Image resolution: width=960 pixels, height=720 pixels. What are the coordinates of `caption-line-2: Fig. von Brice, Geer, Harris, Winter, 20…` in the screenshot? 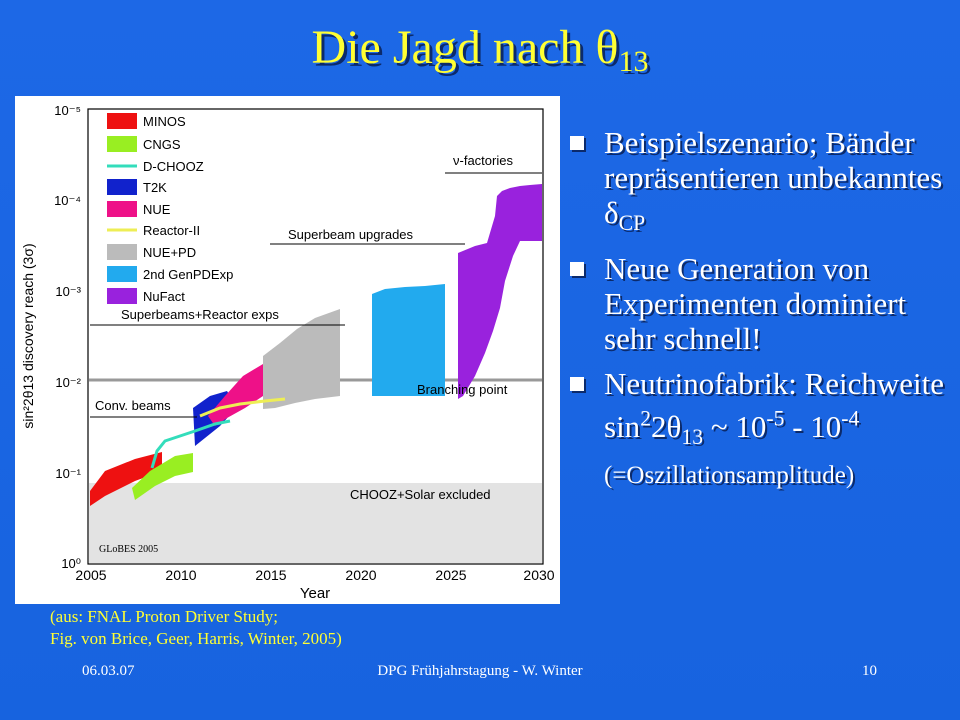 It's located at (196, 638).